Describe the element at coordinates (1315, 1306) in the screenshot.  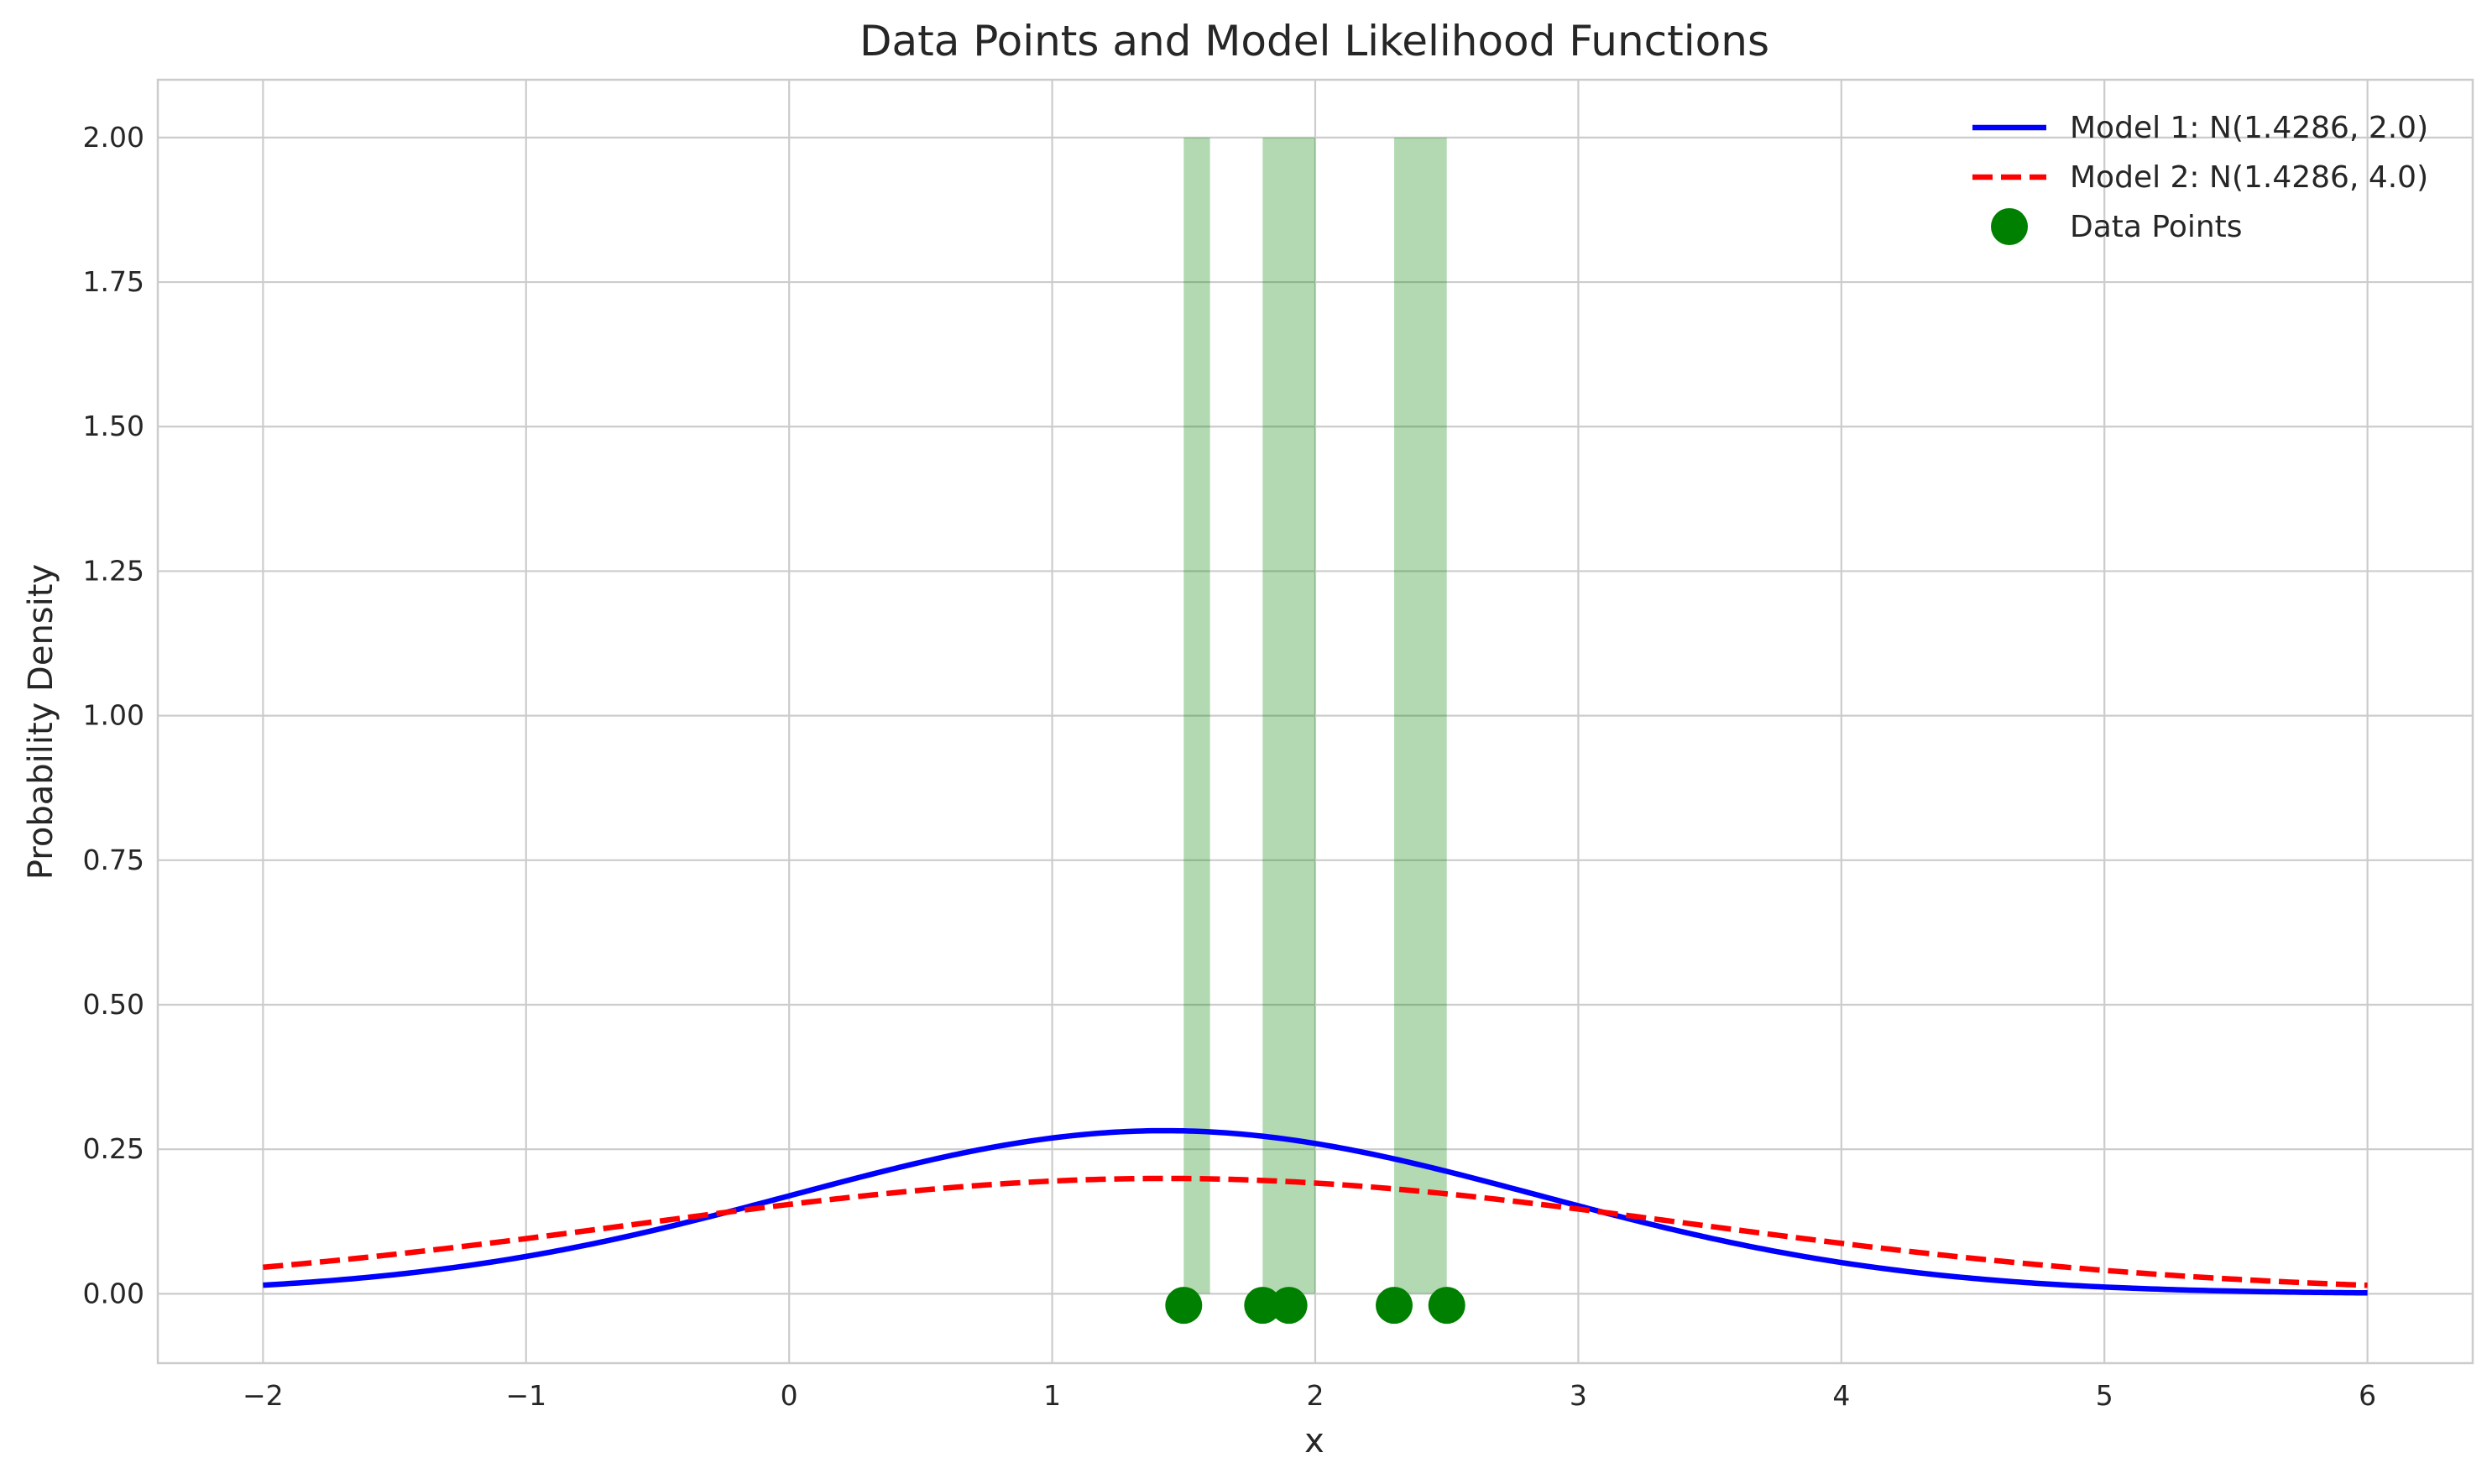
I see `data-points` at that location.